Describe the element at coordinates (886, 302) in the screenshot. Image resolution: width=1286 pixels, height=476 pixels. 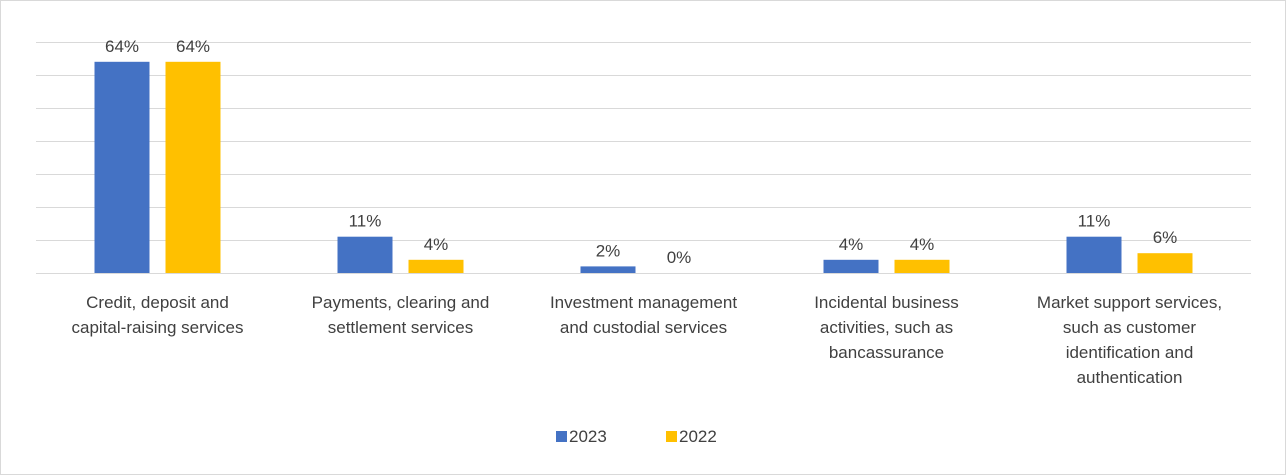
I see `category-label-line: Incidental business` at that location.